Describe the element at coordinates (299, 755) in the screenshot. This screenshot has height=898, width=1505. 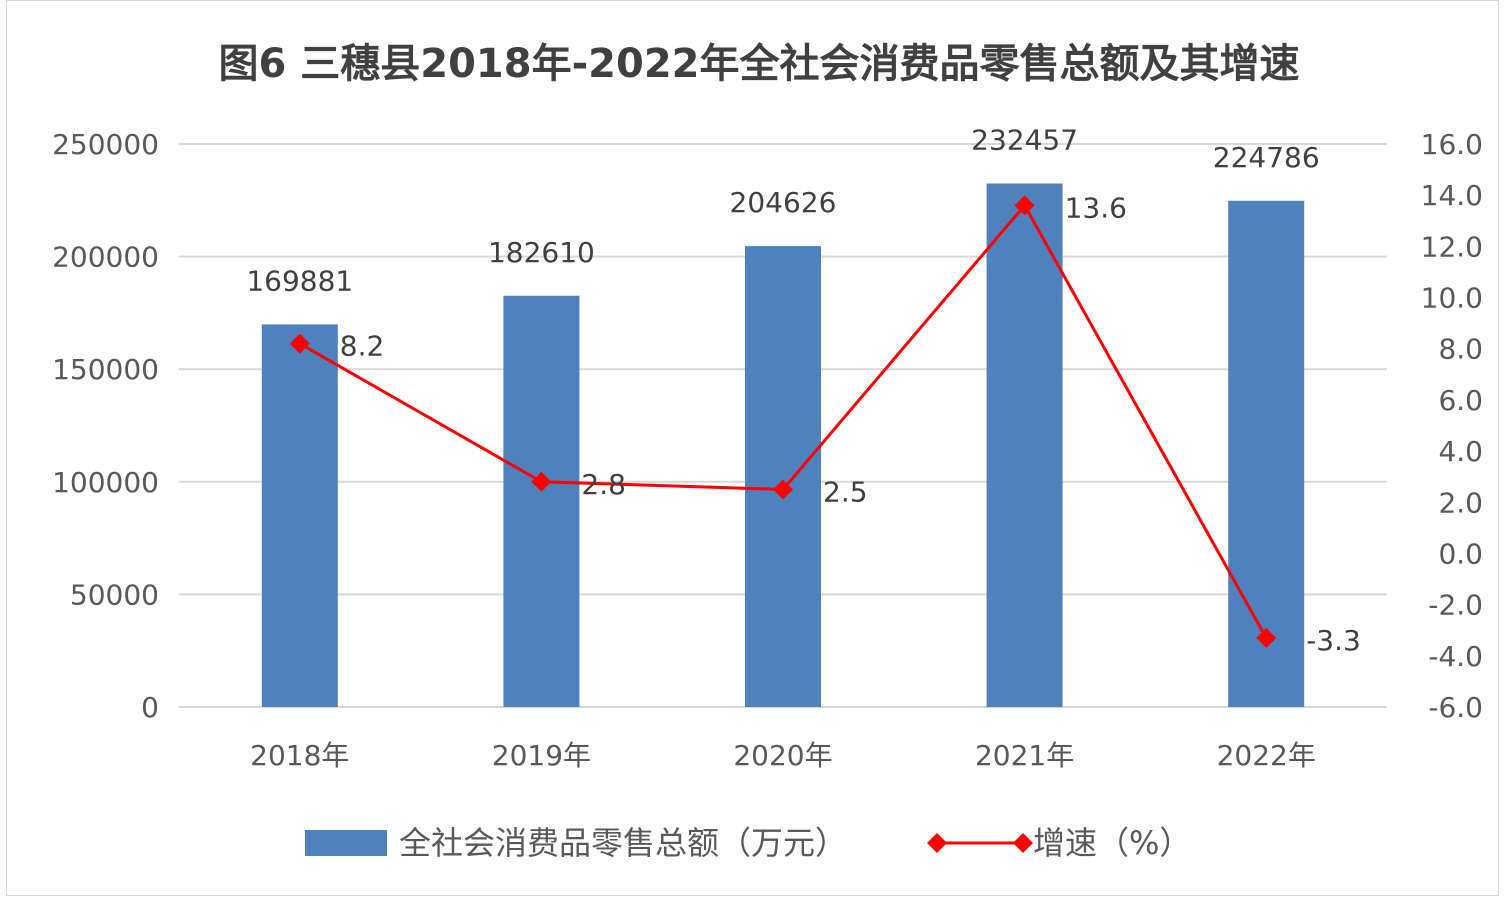
I see `category-tick-label: 2018年` at that location.